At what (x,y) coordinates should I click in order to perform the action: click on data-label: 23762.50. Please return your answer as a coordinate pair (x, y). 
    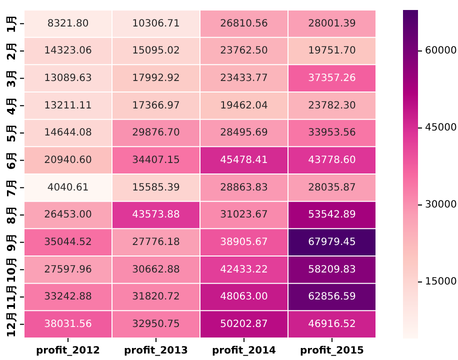
    Looking at the image, I should click on (244, 51).